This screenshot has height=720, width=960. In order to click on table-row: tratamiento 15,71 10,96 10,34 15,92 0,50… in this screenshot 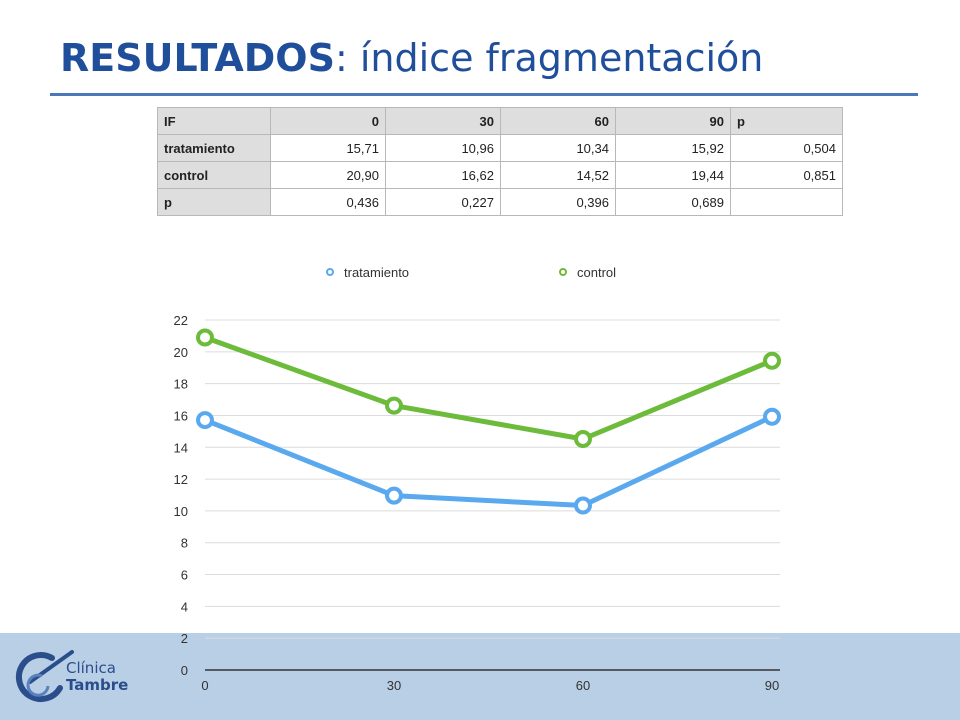, I will do `click(500, 148)`.